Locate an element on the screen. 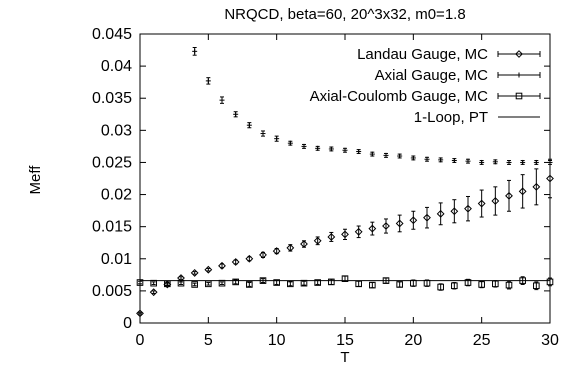 The image size is (564, 367). x-tick-label: 30 is located at coordinates (550, 340).